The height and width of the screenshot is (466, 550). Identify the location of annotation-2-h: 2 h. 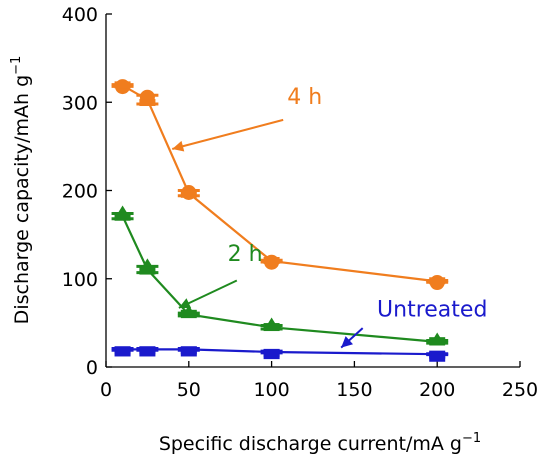
(220, 275).